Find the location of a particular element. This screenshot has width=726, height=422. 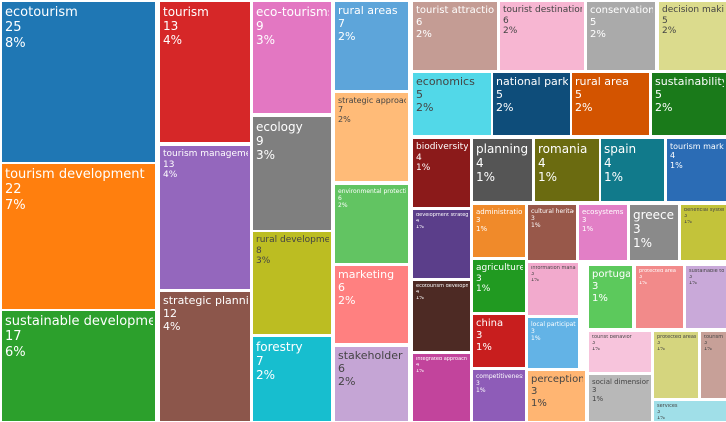

treemap-cell: tourism market41% is located at coordinates (696, 170).